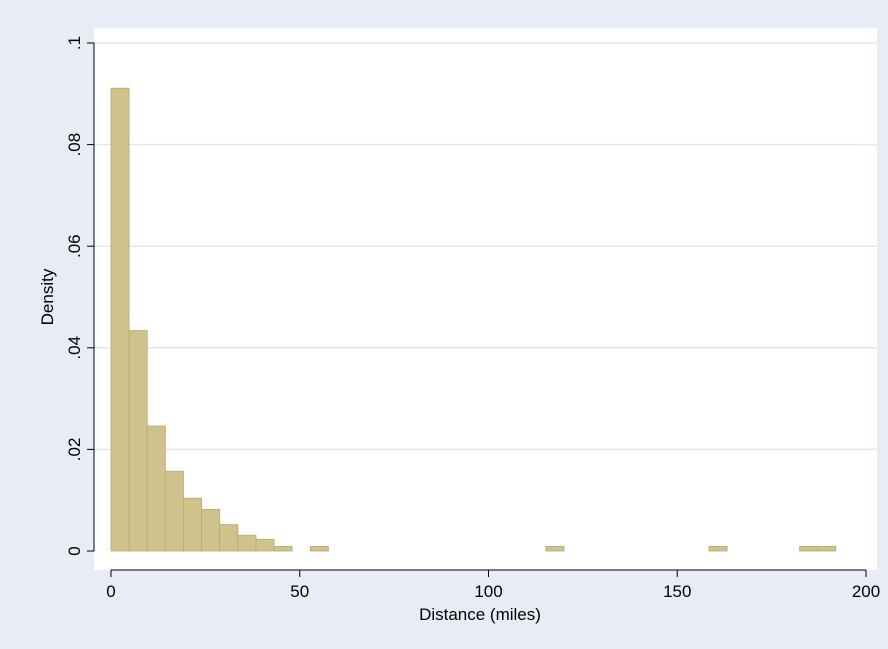 The image size is (888, 649). Describe the element at coordinates (74, 43) in the screenshot. I see `y-tick-label: .1` at that location.